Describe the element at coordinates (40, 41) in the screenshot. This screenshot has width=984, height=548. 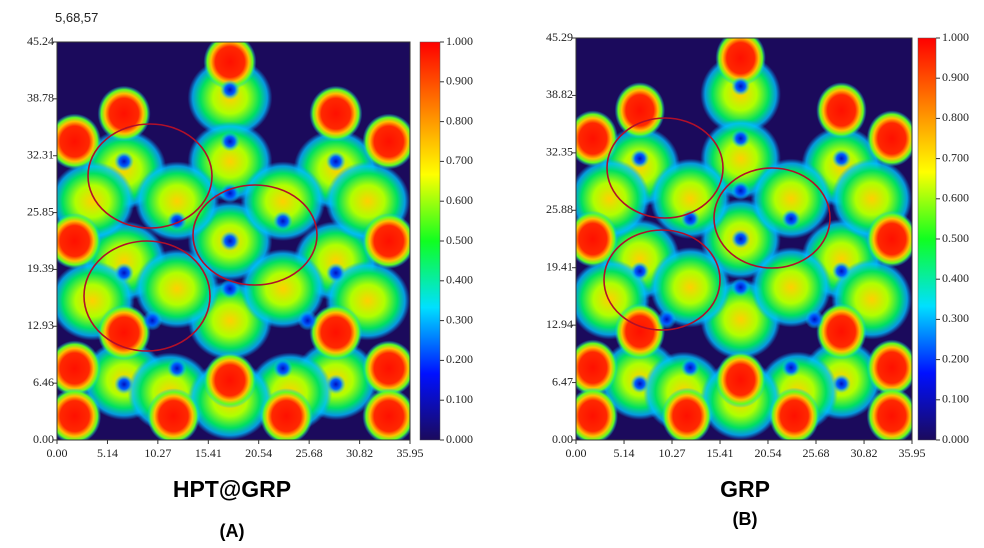
I see `y-tick-label: 45.24` at that location.